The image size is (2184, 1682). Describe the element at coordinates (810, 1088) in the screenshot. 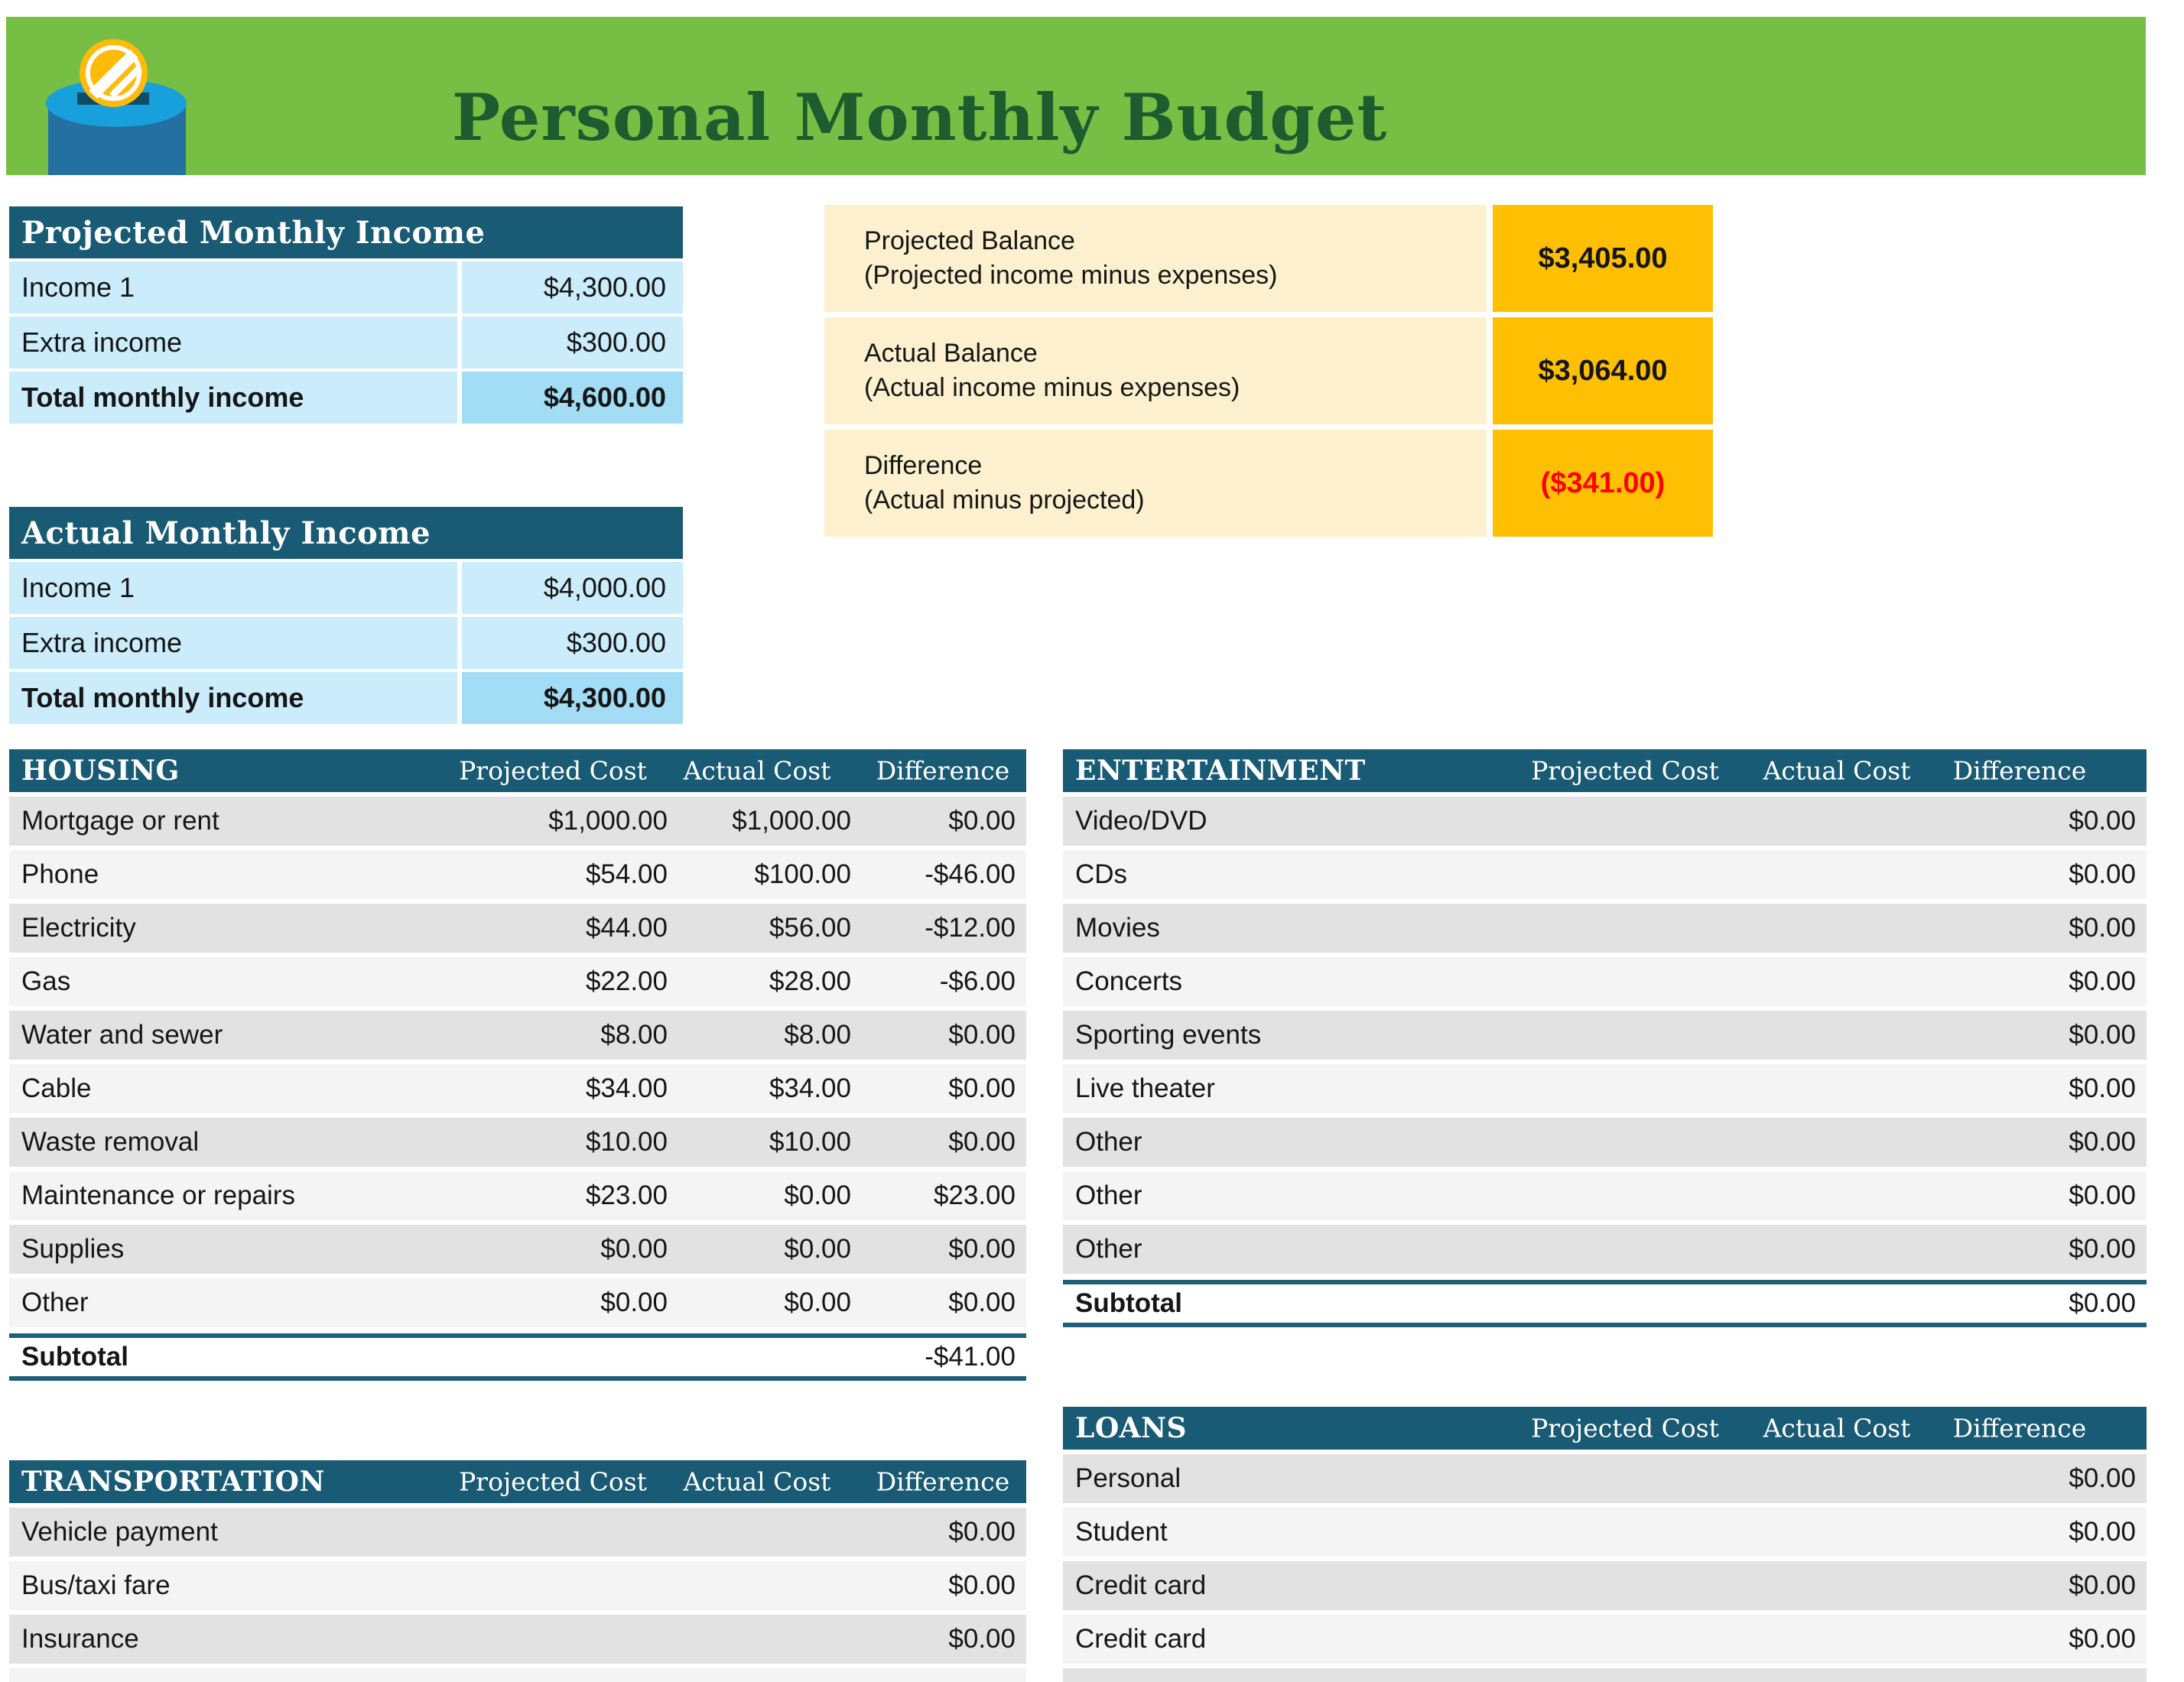

I see `actual-cost-cell: $34.00` at that location.